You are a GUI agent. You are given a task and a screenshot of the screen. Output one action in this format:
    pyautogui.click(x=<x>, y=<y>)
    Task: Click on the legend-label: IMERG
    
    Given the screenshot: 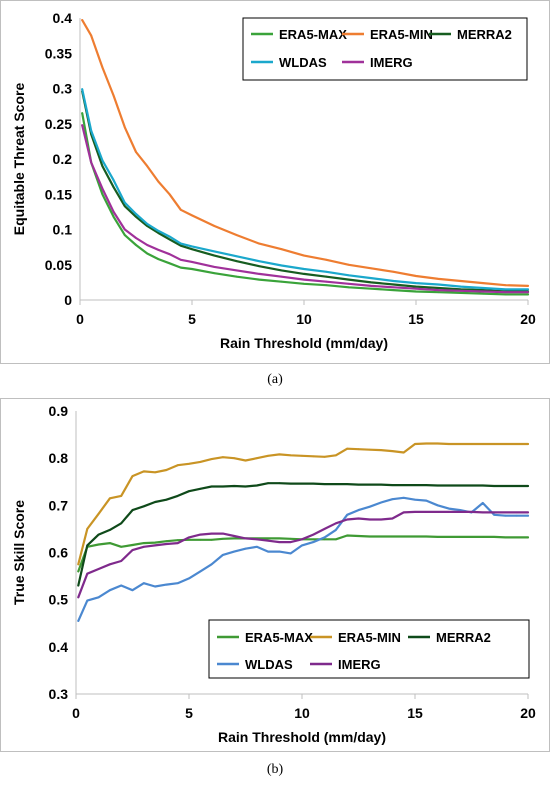 What is the action you would take?
    pyautogui.click(x=359, y=664)
    